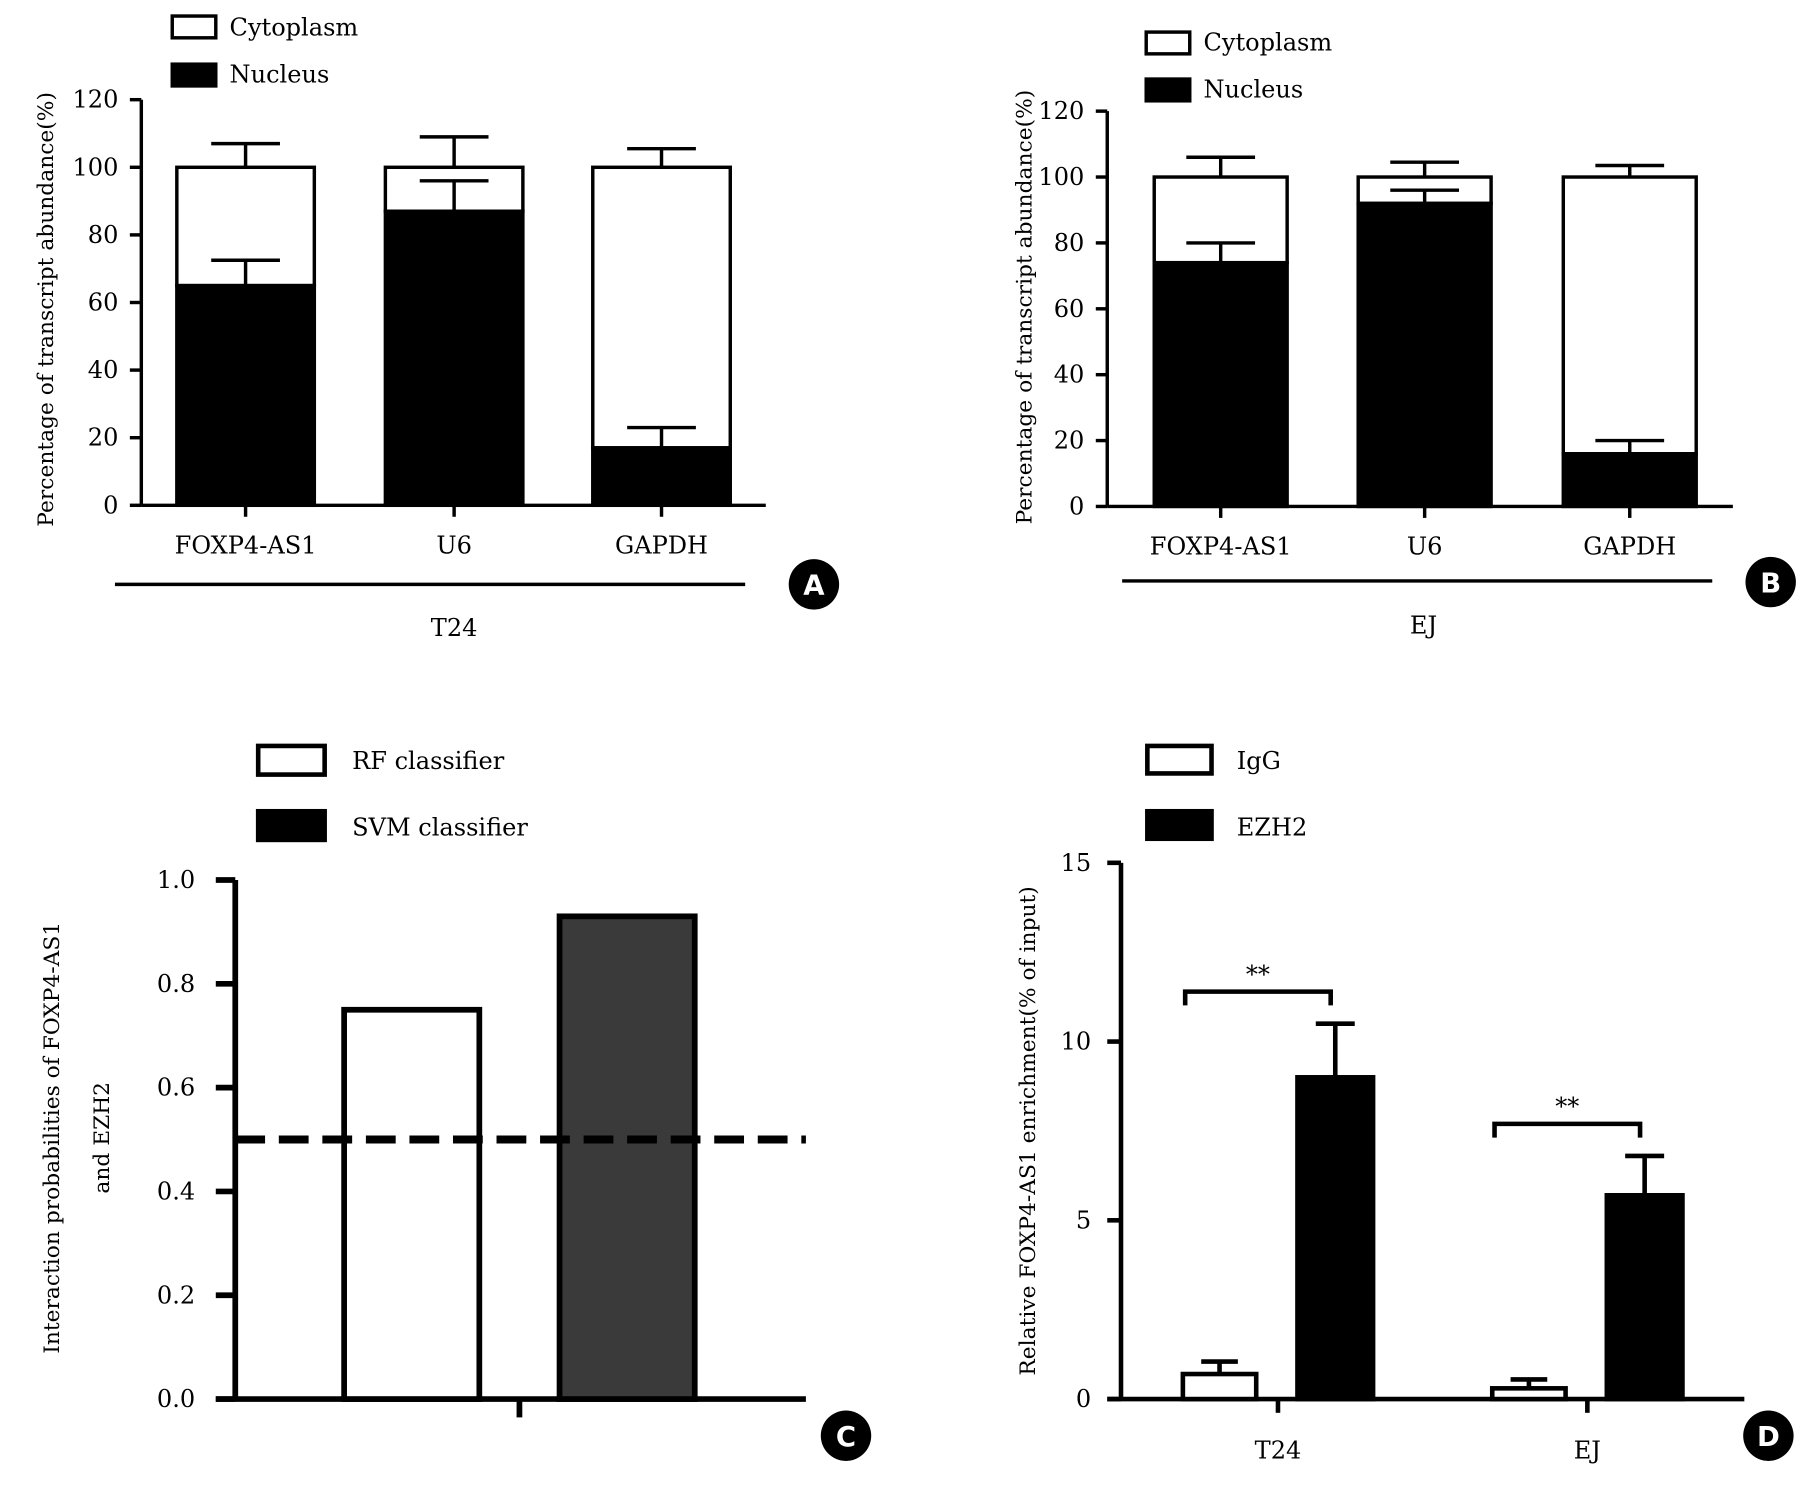 The width and height of the screenshot is (1802, 1485). I want to click on y-ticks: 0 5 10 15, so click(1091, 1131).